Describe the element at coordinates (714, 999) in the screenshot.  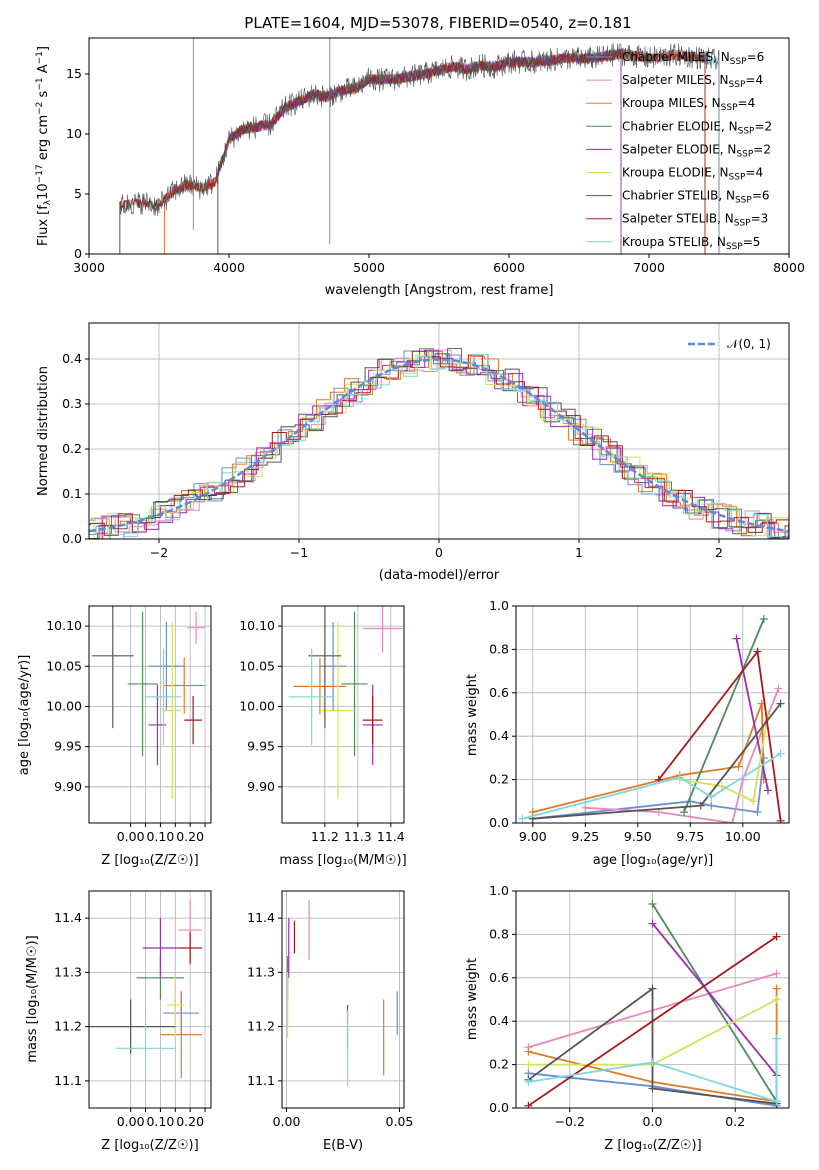
I see `weight-z-line-salpeter-elodie` at that location.